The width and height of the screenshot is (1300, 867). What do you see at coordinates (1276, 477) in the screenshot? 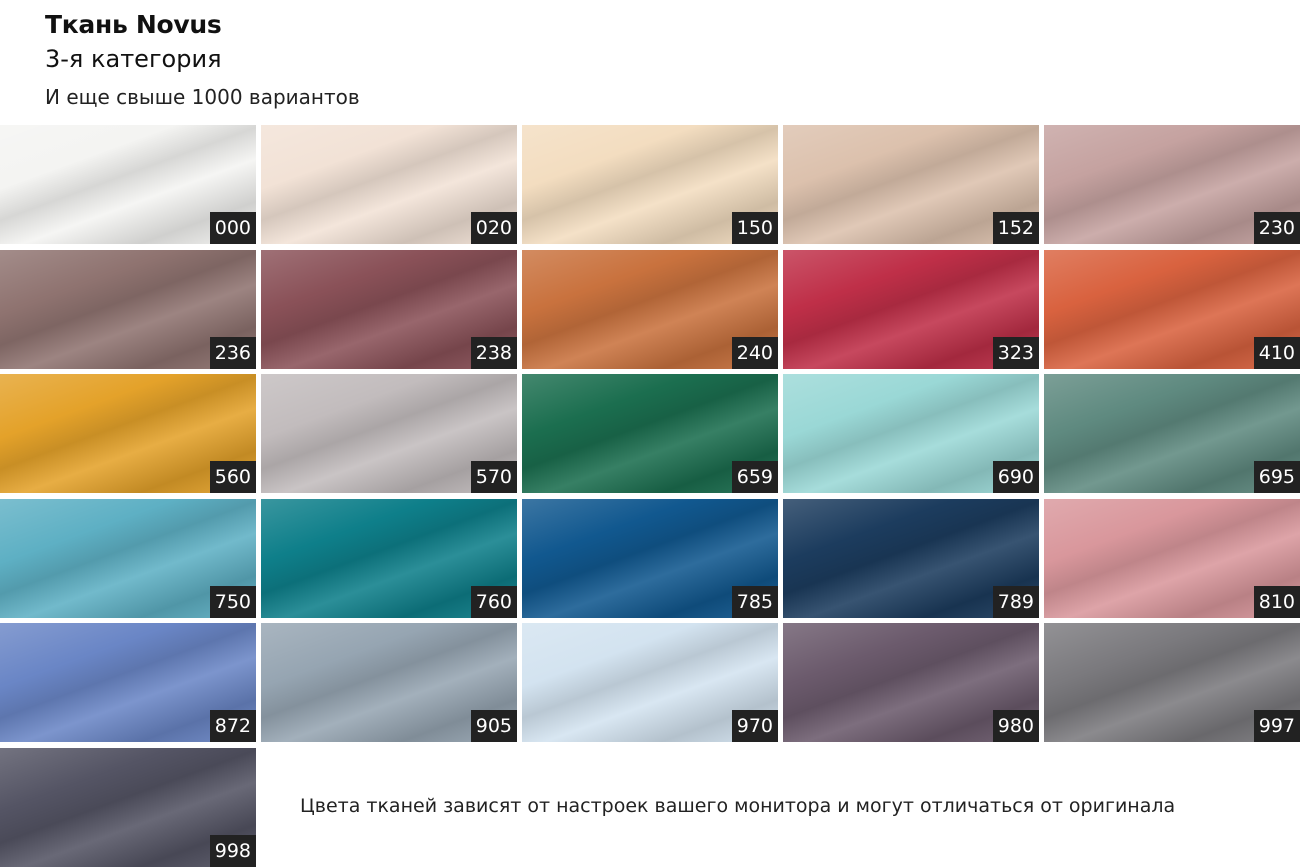
I see `swatch-code: 695` at bounding box center [1276, 477].